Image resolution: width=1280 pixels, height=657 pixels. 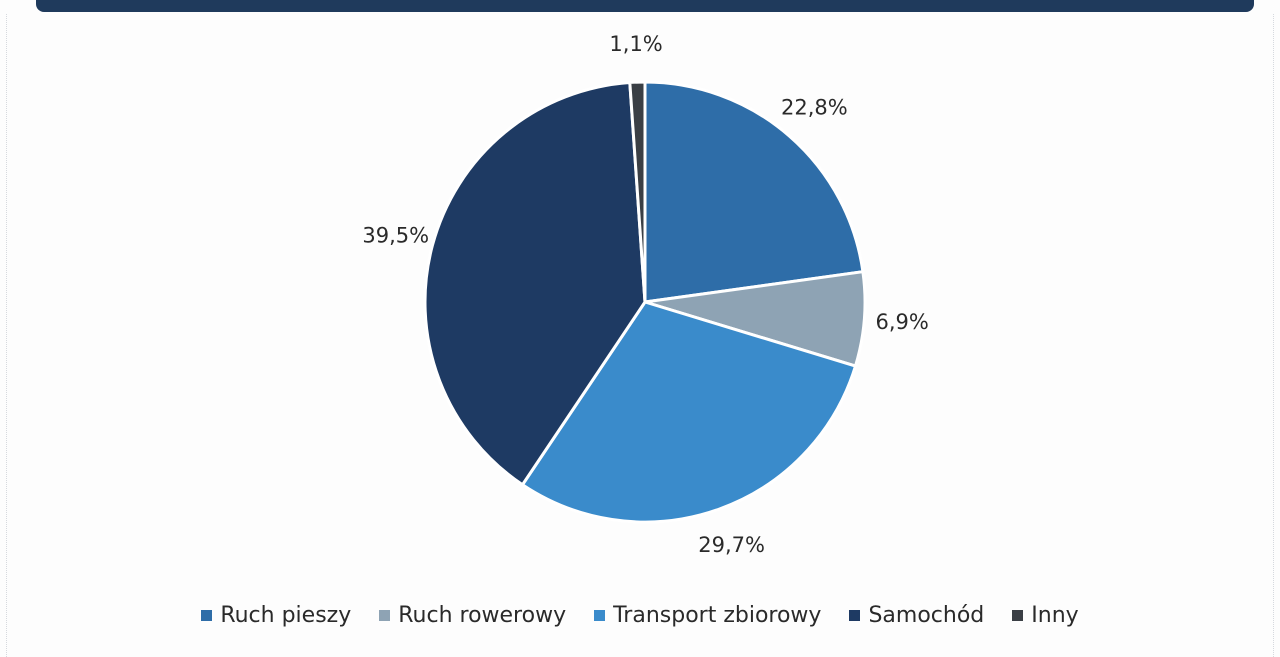 I want to click on data-label-samochód: 39,5%, so click(x=395, y=235).